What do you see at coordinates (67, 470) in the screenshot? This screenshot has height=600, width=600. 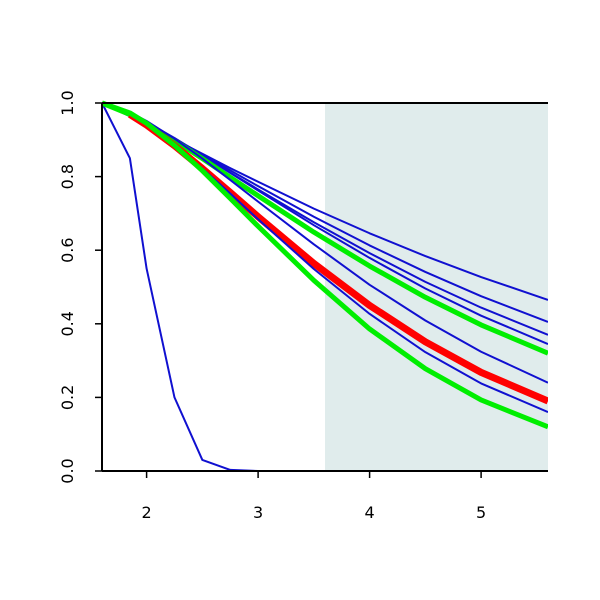 I see `y-tick-label: 0.0` at bounding box center [67, 470].